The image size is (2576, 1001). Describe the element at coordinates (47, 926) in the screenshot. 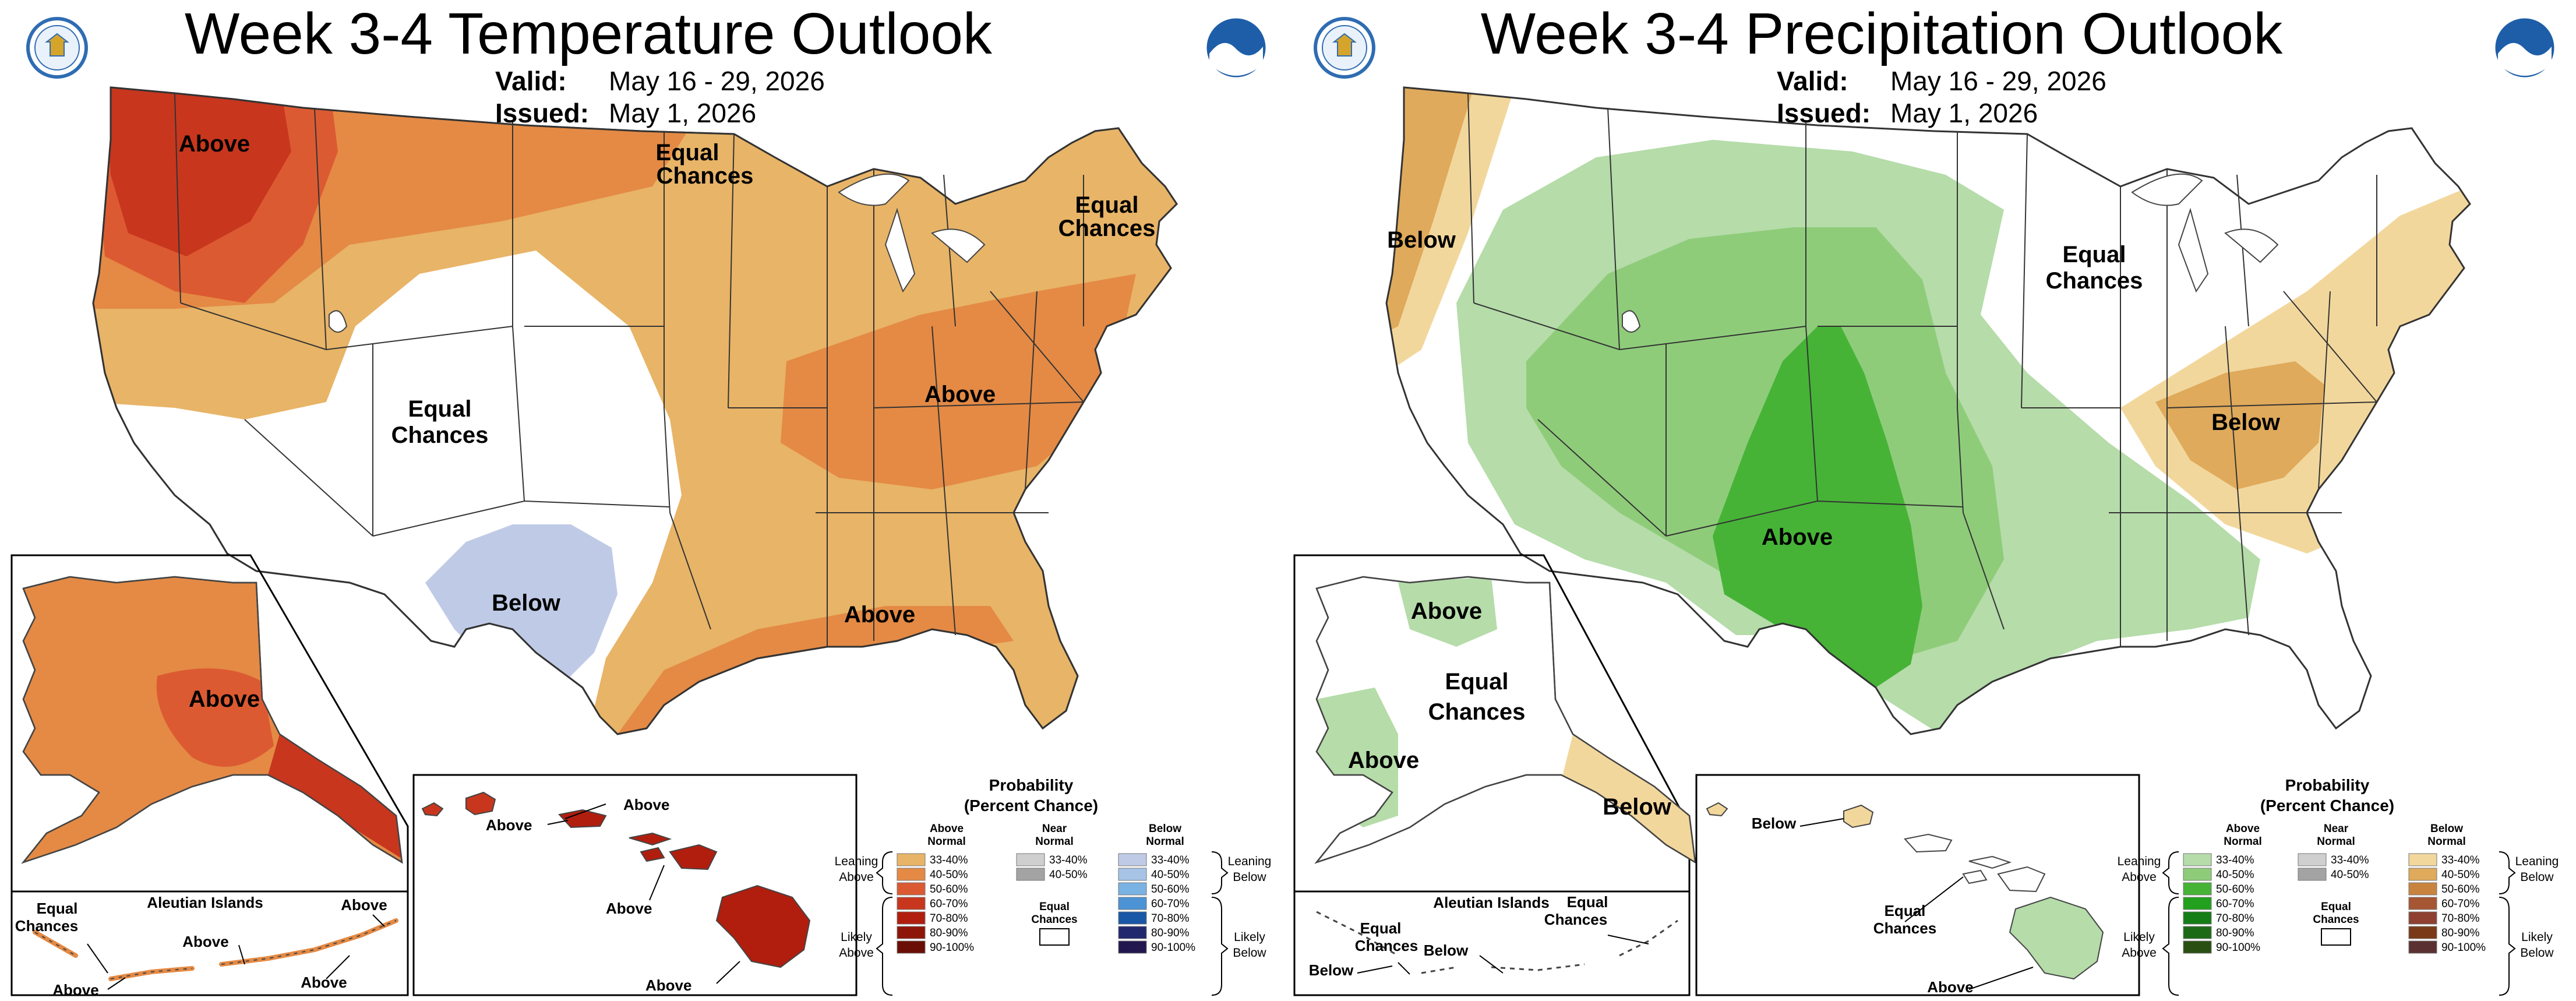

I see `temp-aleut-equal-2: Chances` at that location.